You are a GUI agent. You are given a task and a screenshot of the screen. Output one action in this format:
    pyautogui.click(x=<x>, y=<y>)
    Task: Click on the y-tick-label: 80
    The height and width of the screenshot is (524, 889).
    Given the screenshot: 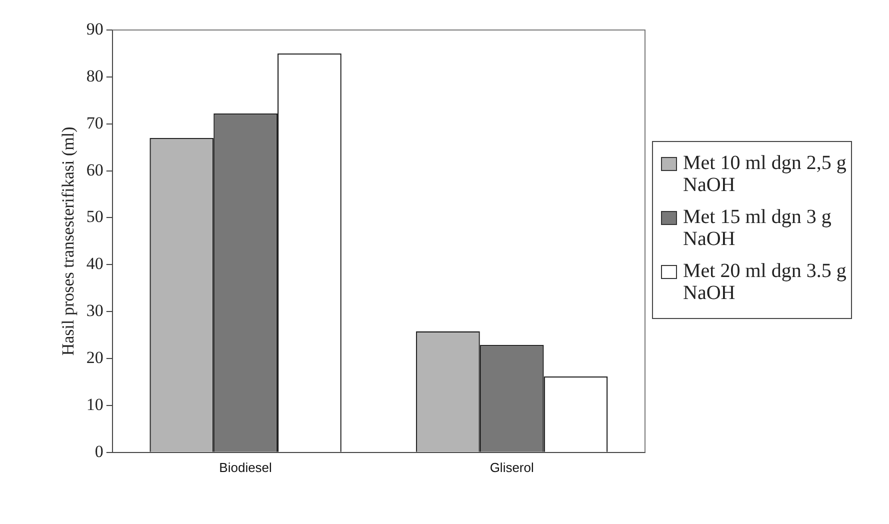 What is the action you would take?
    pyautogui.click(x=95, y=76)
    